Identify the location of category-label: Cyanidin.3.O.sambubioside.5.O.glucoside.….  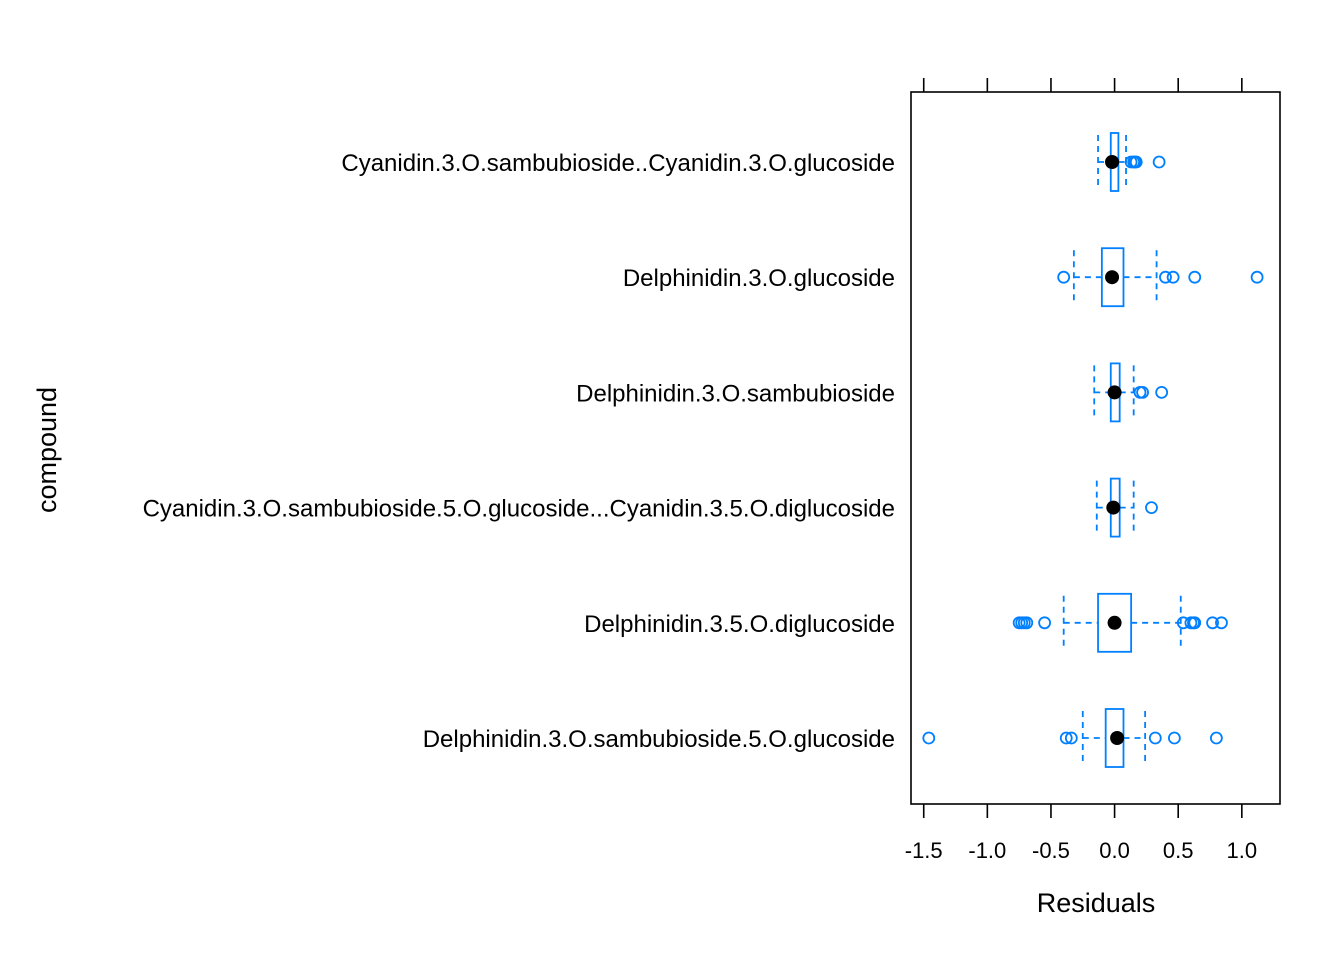
(519, 509).